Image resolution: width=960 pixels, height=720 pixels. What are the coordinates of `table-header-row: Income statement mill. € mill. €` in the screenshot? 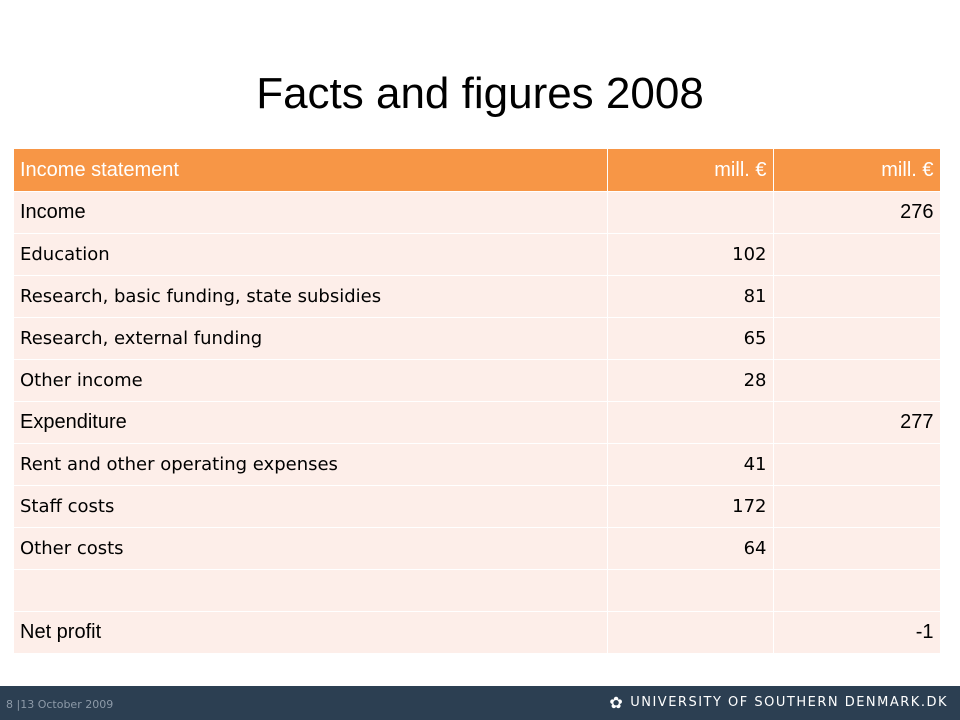 It's located at (477, 170).